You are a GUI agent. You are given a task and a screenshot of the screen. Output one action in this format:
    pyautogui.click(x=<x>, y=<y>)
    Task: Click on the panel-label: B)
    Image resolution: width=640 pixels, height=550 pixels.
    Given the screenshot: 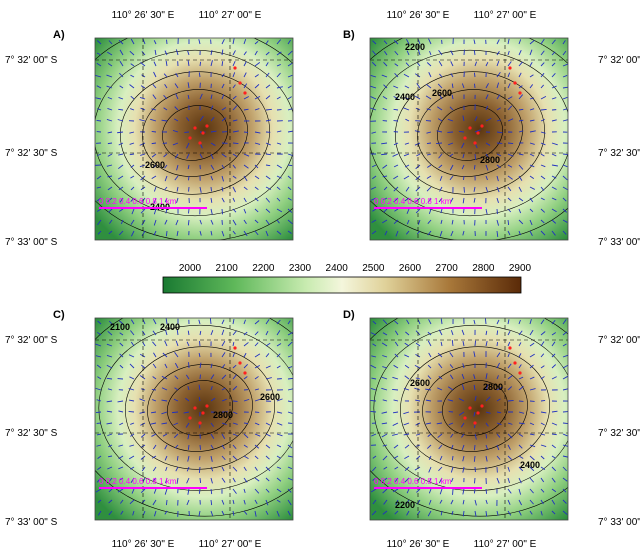 What is the action you would take?
    pyautogui.click(x=349, y=35)
    